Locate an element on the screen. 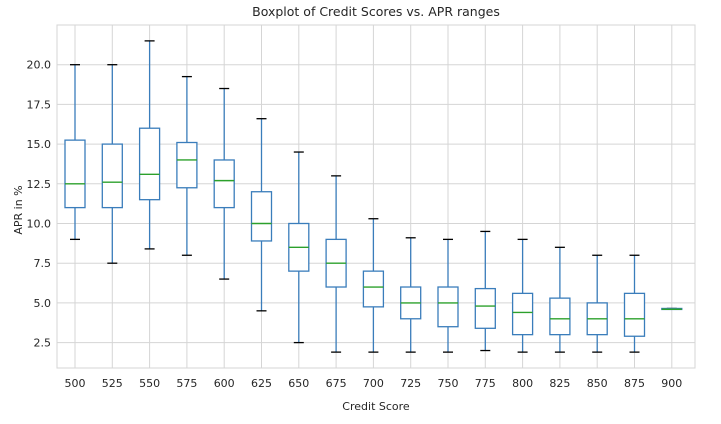 Image resolution: width=721 pixels, height=424 pixels. y-tick-label: 10.0 is located at coordinates (39, 223).